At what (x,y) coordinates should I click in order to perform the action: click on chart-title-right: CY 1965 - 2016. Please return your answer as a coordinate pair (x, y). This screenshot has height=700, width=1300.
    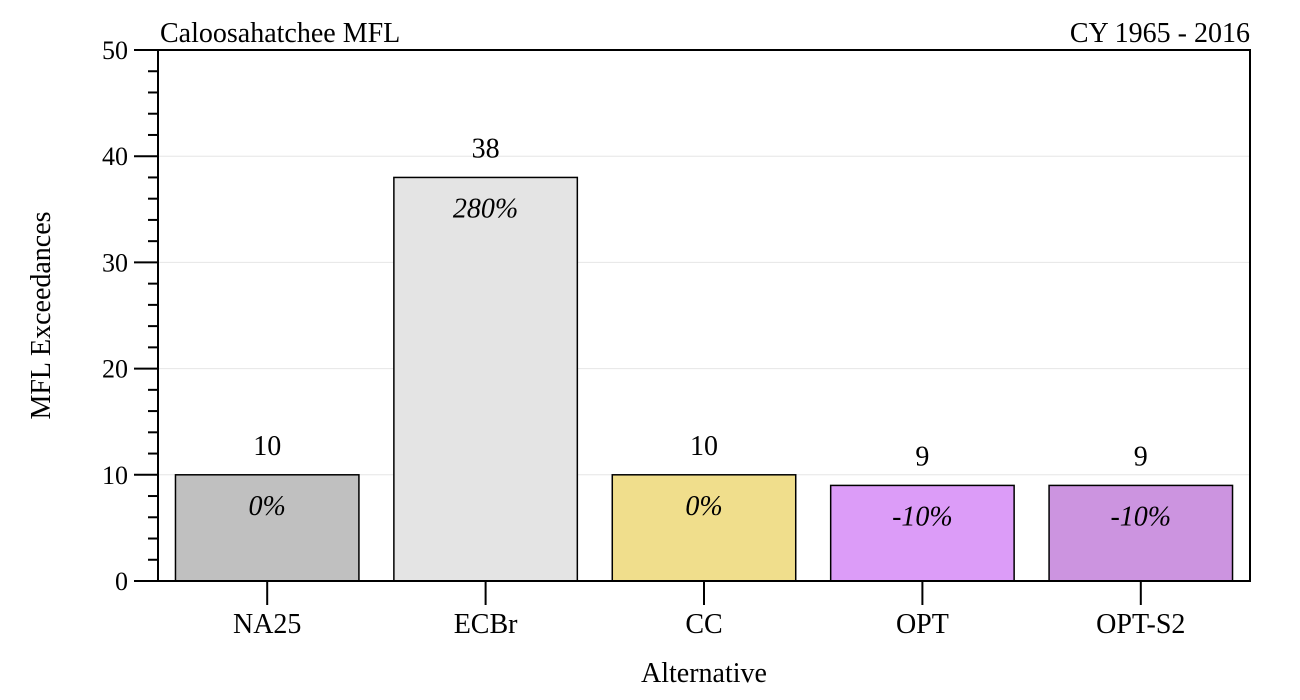
    Looking at the image, I should click on (1160, 33).